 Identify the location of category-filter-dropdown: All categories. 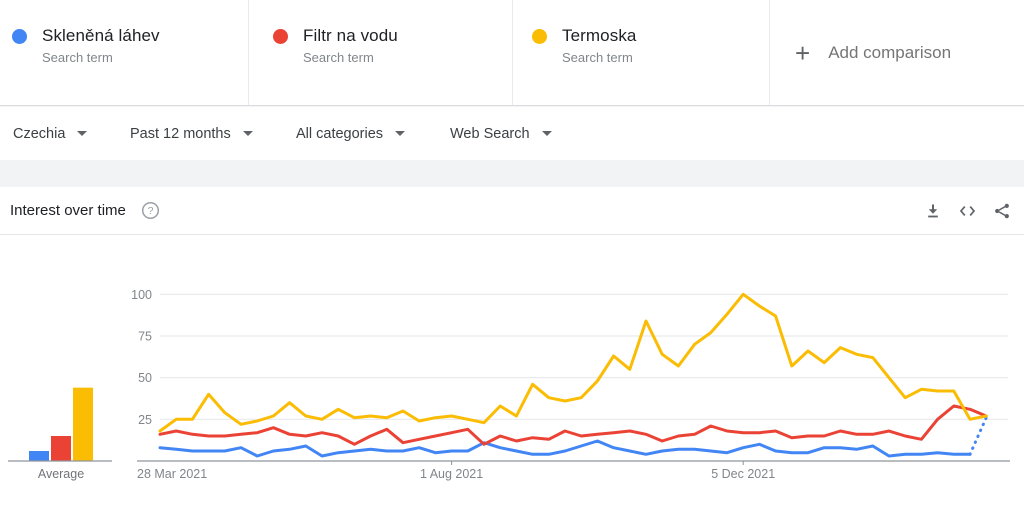
(351, 133).